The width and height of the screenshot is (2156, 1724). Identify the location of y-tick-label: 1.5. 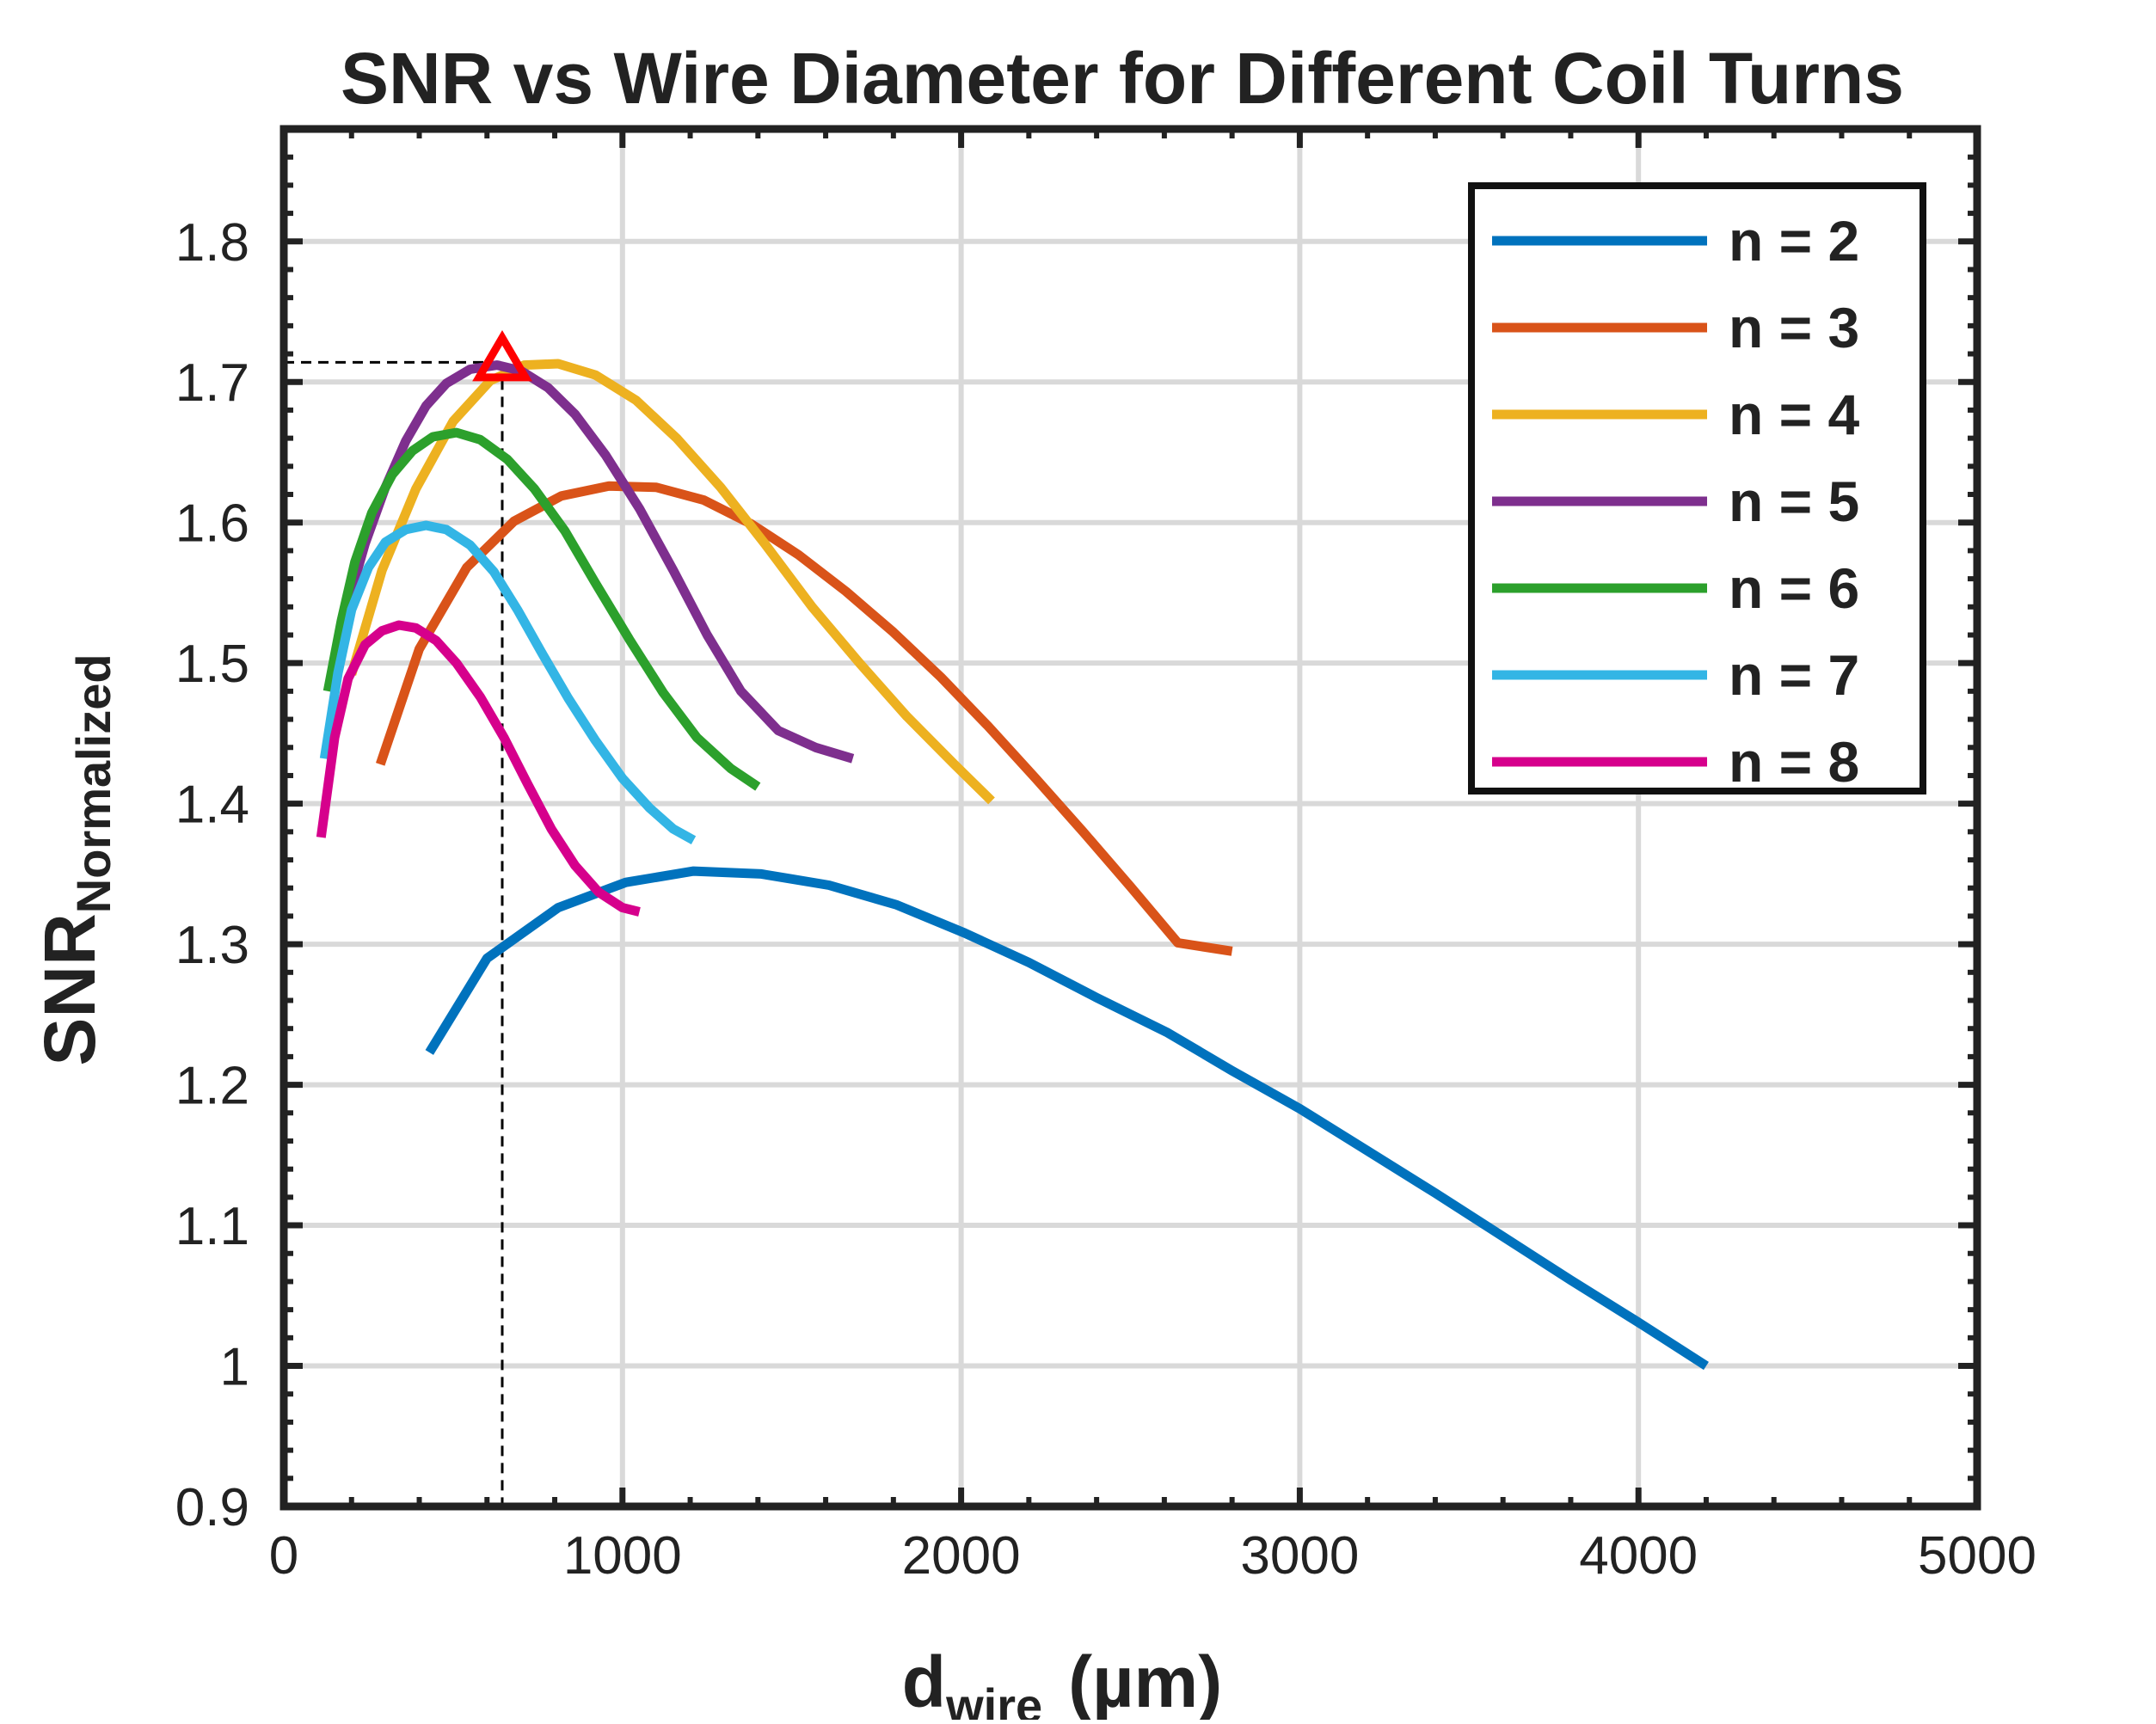
(212, 664).